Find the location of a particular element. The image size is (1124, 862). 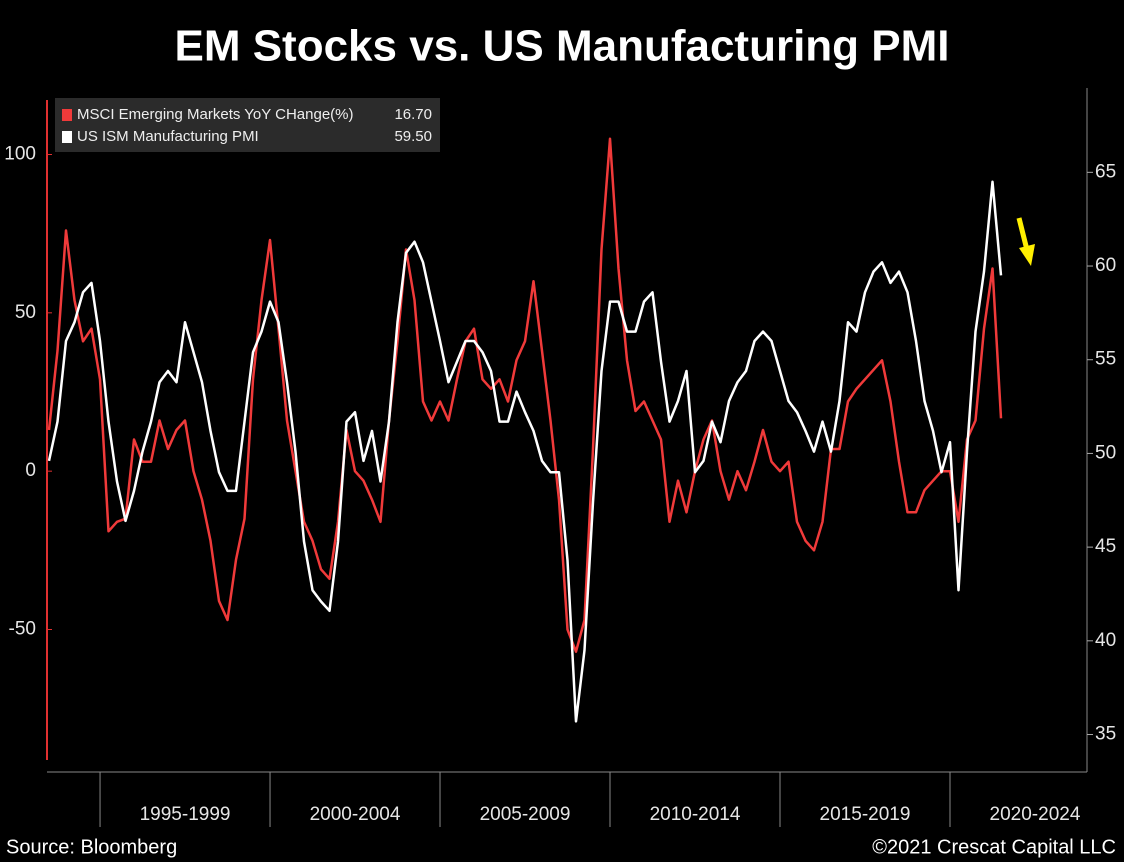

legend-label: US ISM Manufacturing PMI is located at coordinates (168, 136).